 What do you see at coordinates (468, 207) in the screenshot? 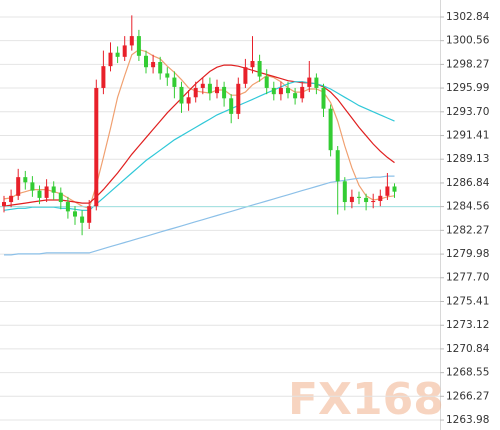
I see `y-tick-label: 1284.56` at bounding box center [468, 207].